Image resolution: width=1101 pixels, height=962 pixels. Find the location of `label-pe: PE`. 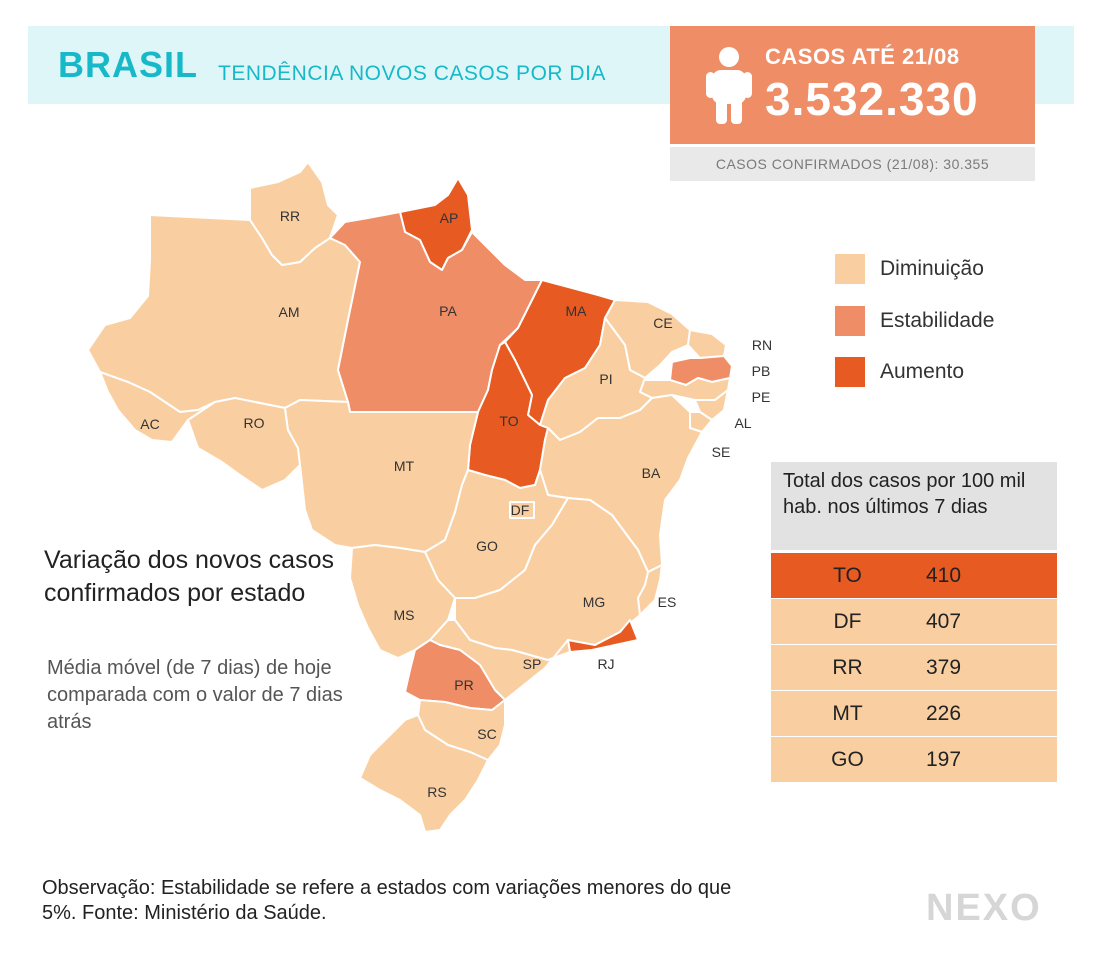

label-pe: PE is located at coordinates (761, 397).